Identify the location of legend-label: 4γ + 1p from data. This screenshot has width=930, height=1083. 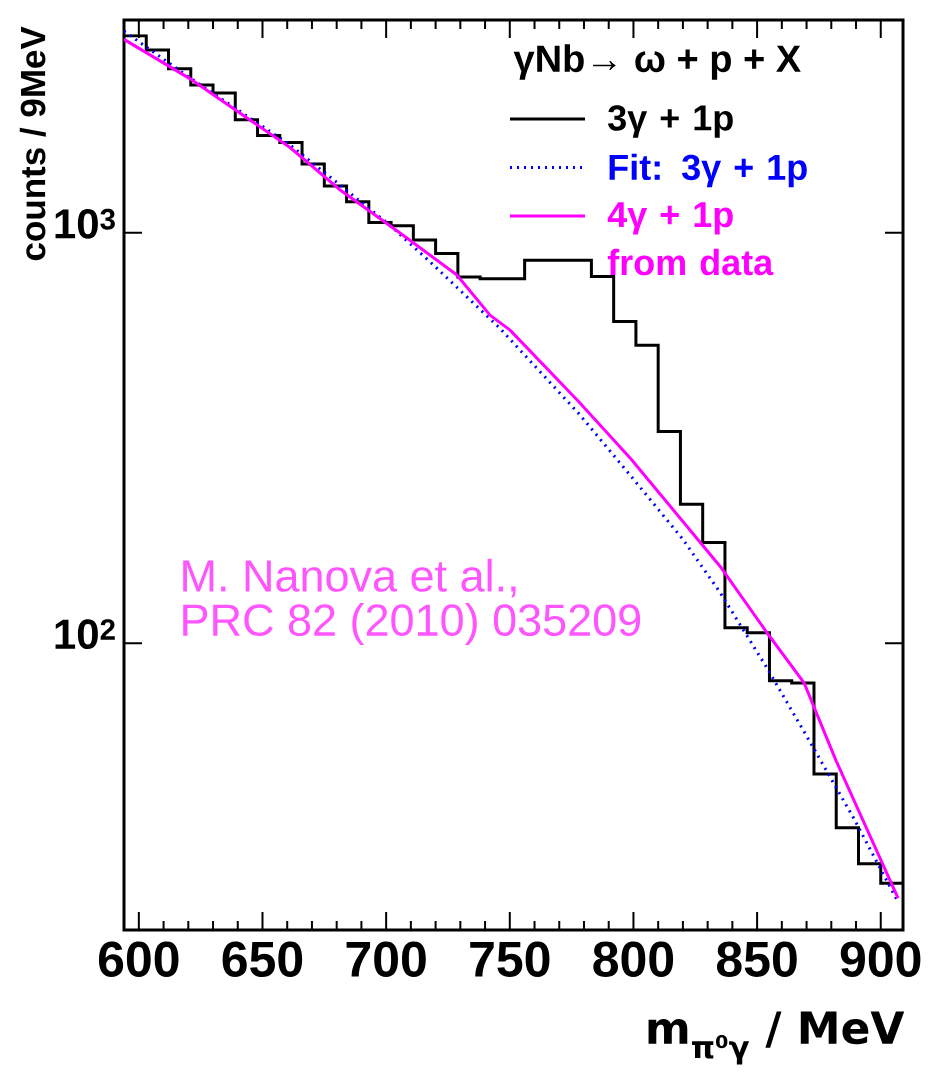
(690, 239).